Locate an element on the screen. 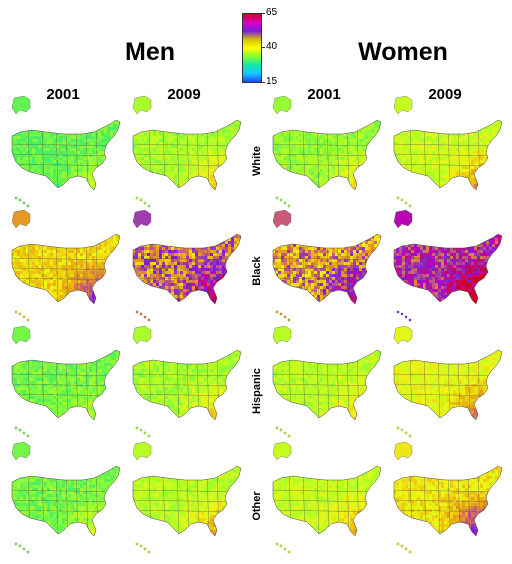 The image size is (512, 564). map-white-men-2009 is located at coordinates (186, 151).